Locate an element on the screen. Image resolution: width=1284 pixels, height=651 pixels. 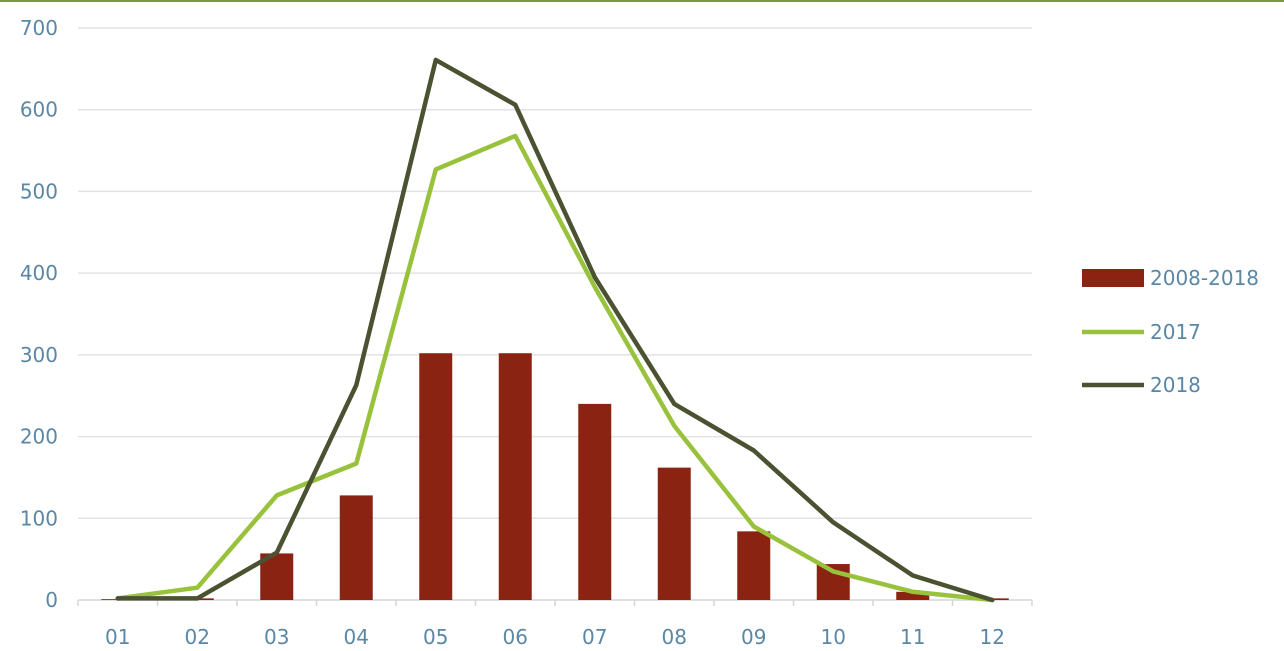
x-tick-label: 11 is located at coordinates (912, 637).